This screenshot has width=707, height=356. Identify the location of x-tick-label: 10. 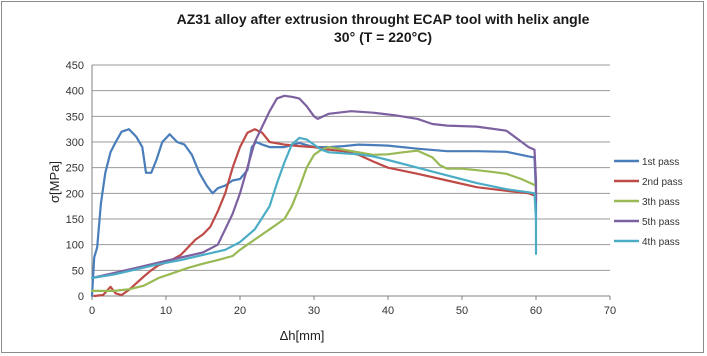
(166, 311).